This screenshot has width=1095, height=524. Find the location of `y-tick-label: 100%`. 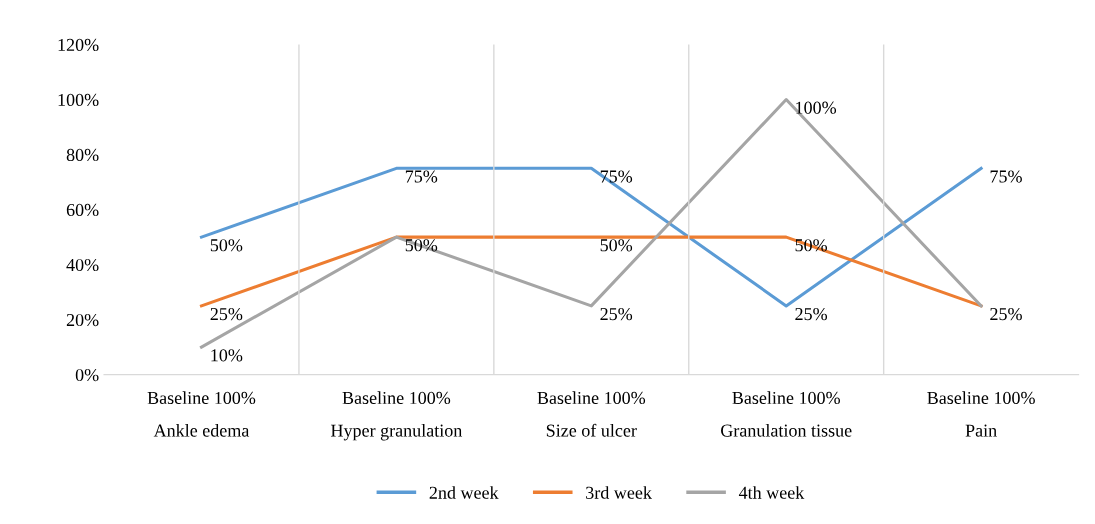

y-tick-label: 100% is located at coordinates (78, 100).